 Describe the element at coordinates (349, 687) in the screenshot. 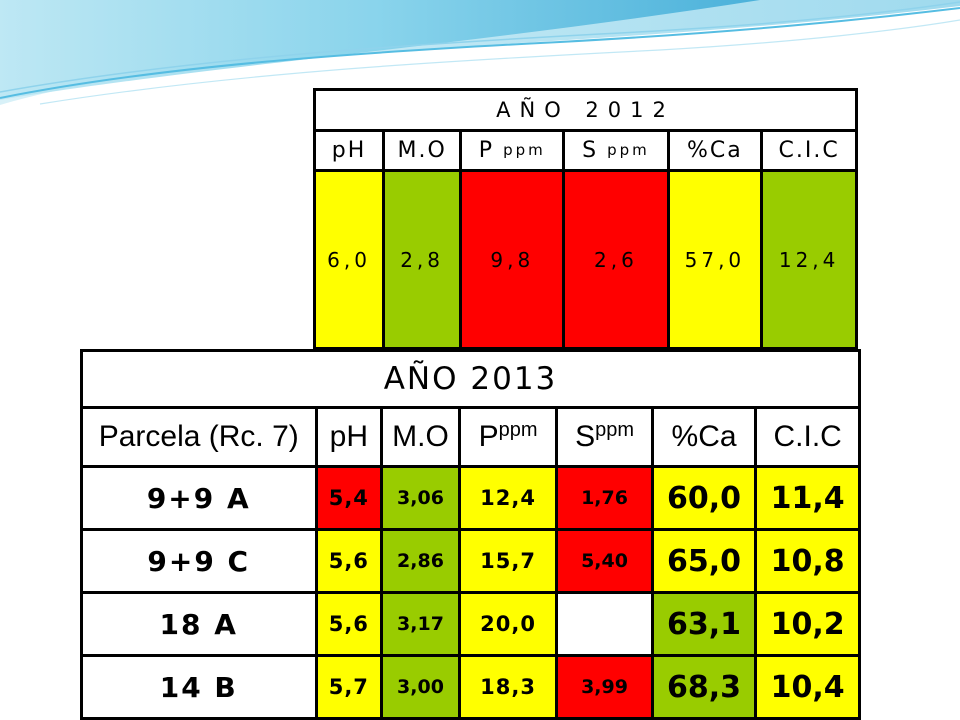

I see `cell-ph: 5,7` at that location.